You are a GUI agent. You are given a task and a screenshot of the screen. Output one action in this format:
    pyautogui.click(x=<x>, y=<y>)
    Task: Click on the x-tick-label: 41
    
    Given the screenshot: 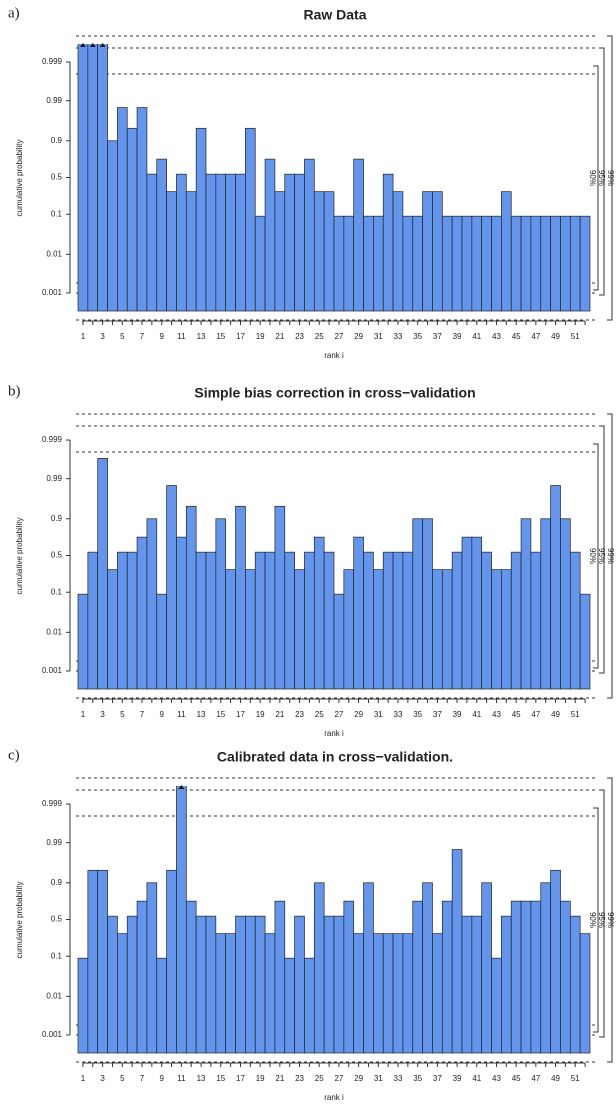 What is the action you would take?
    pyautogui.click(x=476, y=336)
    